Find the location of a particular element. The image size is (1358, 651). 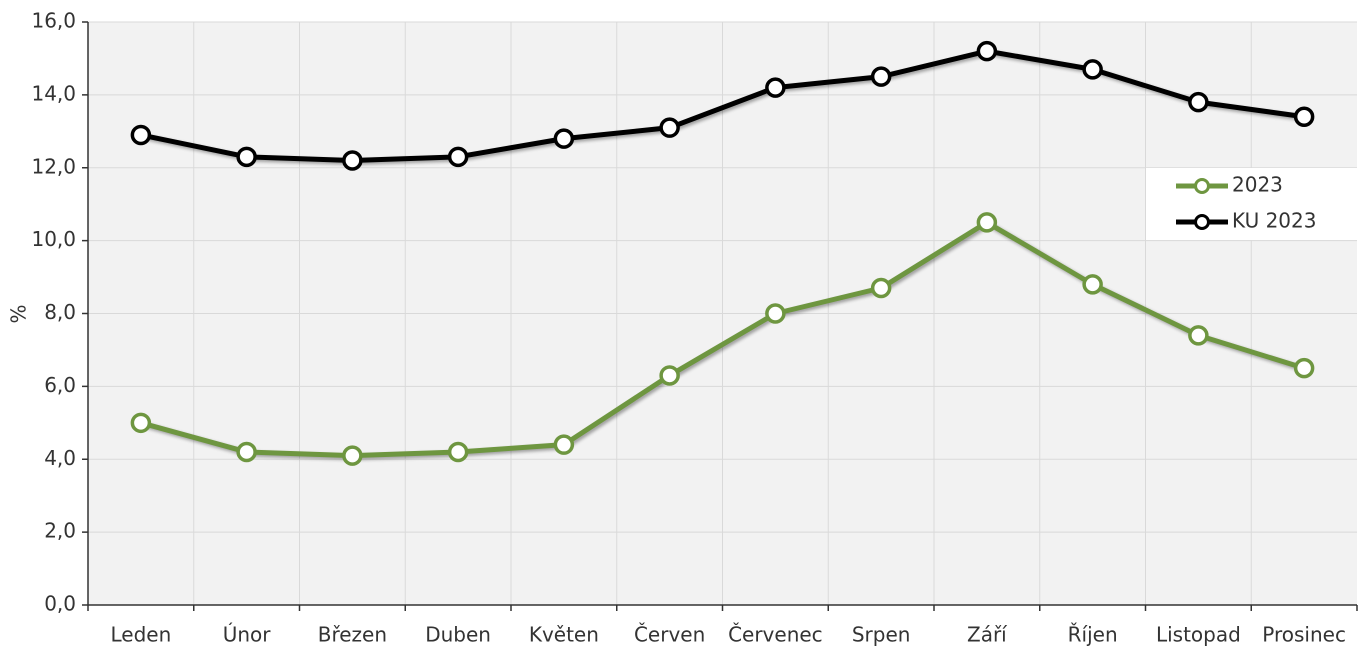

y-tick-label: 2,0 is located at coordinates (60, 531).